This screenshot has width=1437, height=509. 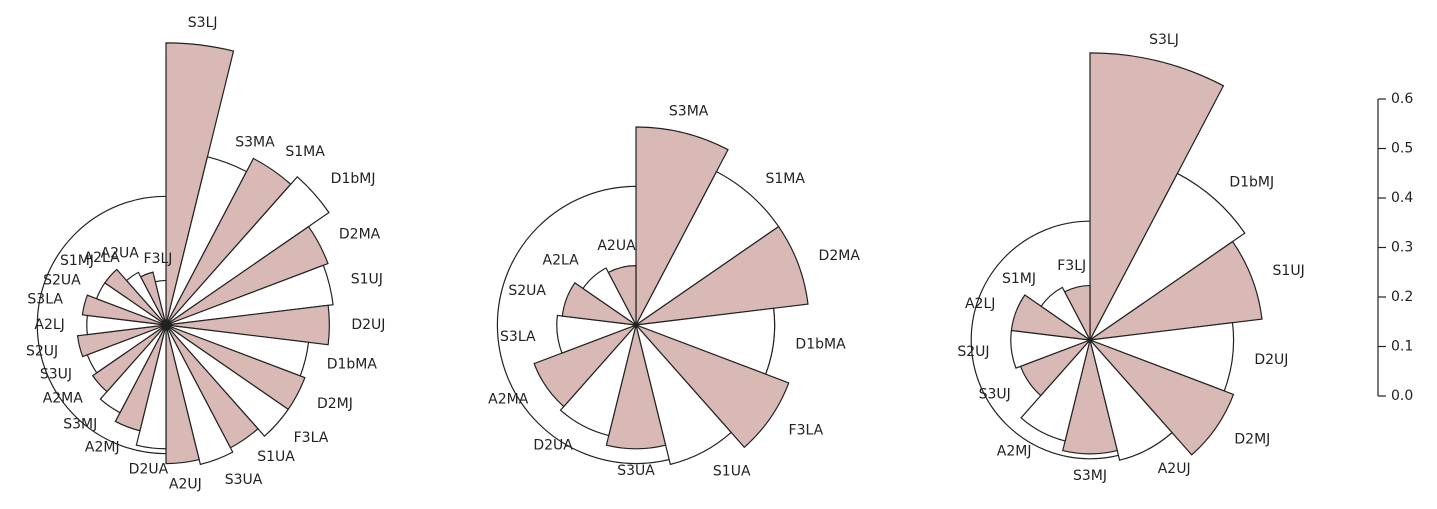 What do you see at coordinates (1402, 347) in the screenshot?
I see `scale-tick-label: 0.1` at bounding box center [1402, 347].